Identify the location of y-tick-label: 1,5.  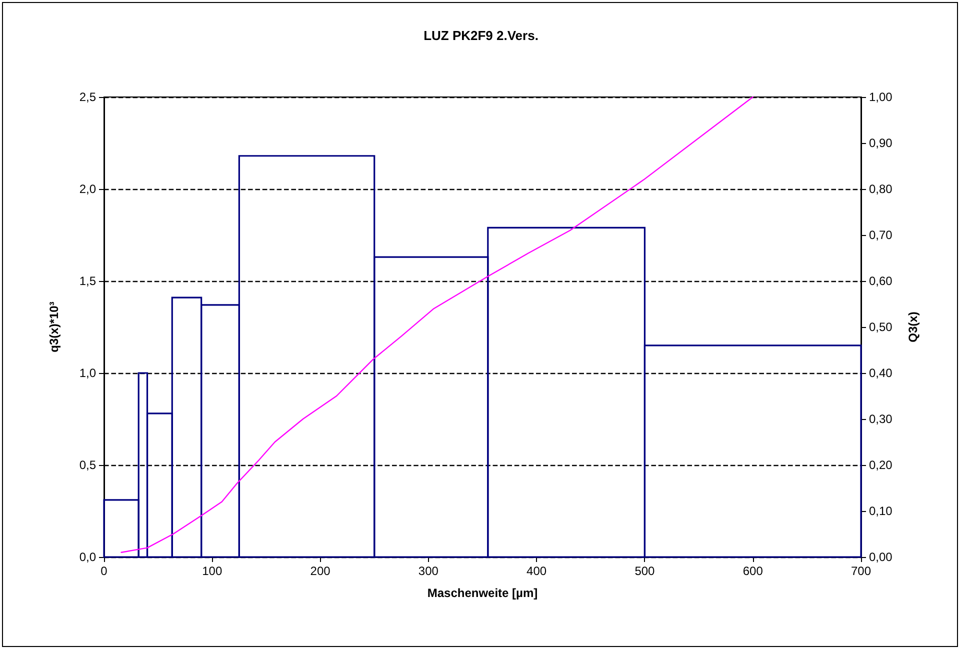
(87, 281).